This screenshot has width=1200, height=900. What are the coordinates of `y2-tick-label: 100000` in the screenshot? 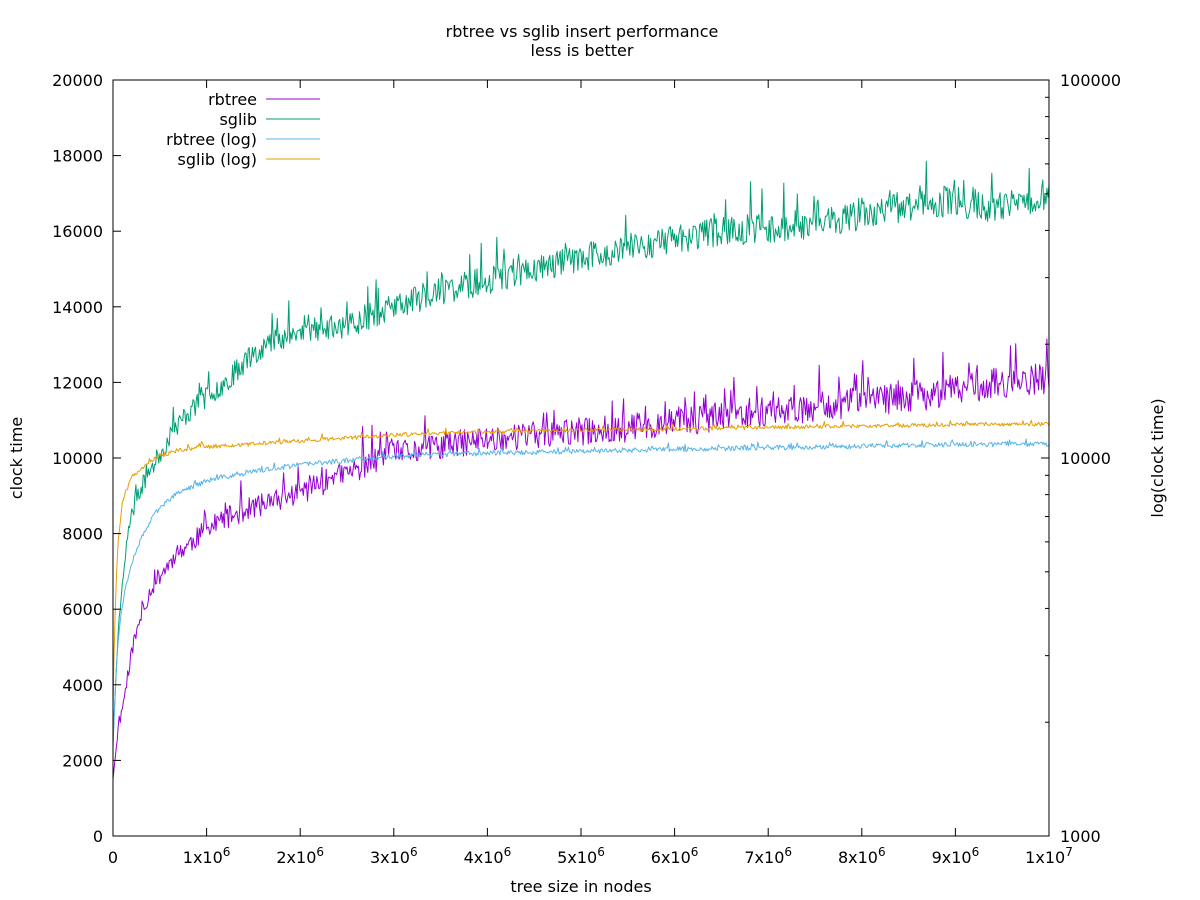 It's located at (1090, 80).